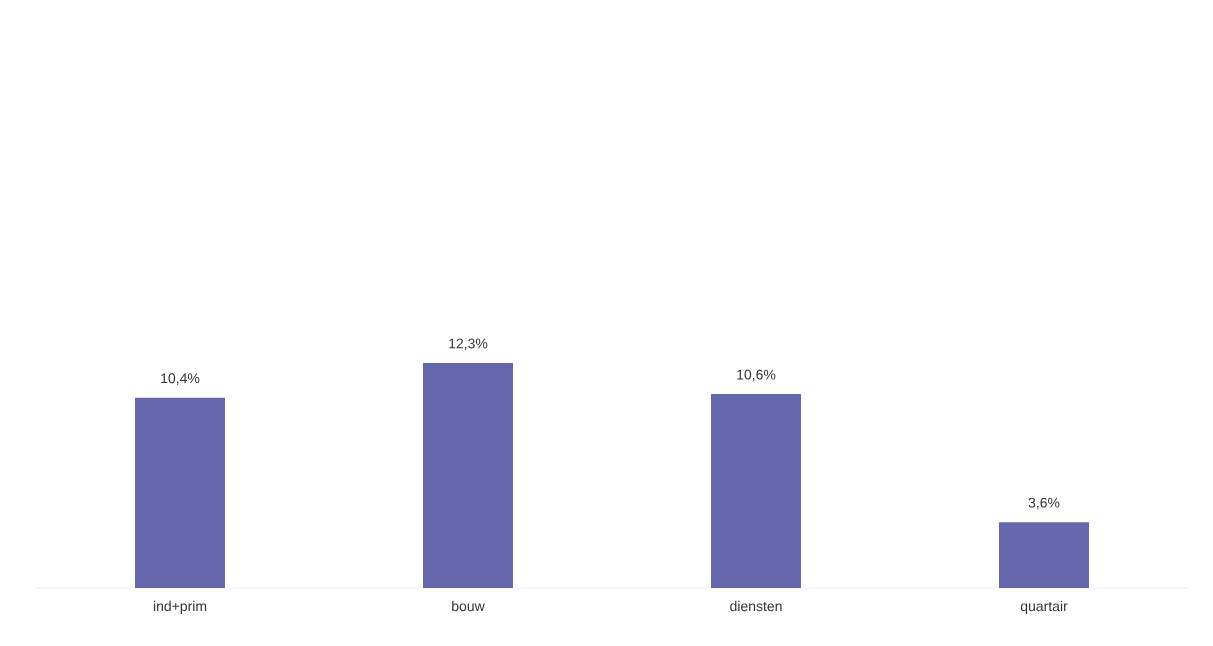  What do you see at coordinates (180, 379) in the screenshot?
I see `data-label: 10,4%` at bounding box center [180, 379].